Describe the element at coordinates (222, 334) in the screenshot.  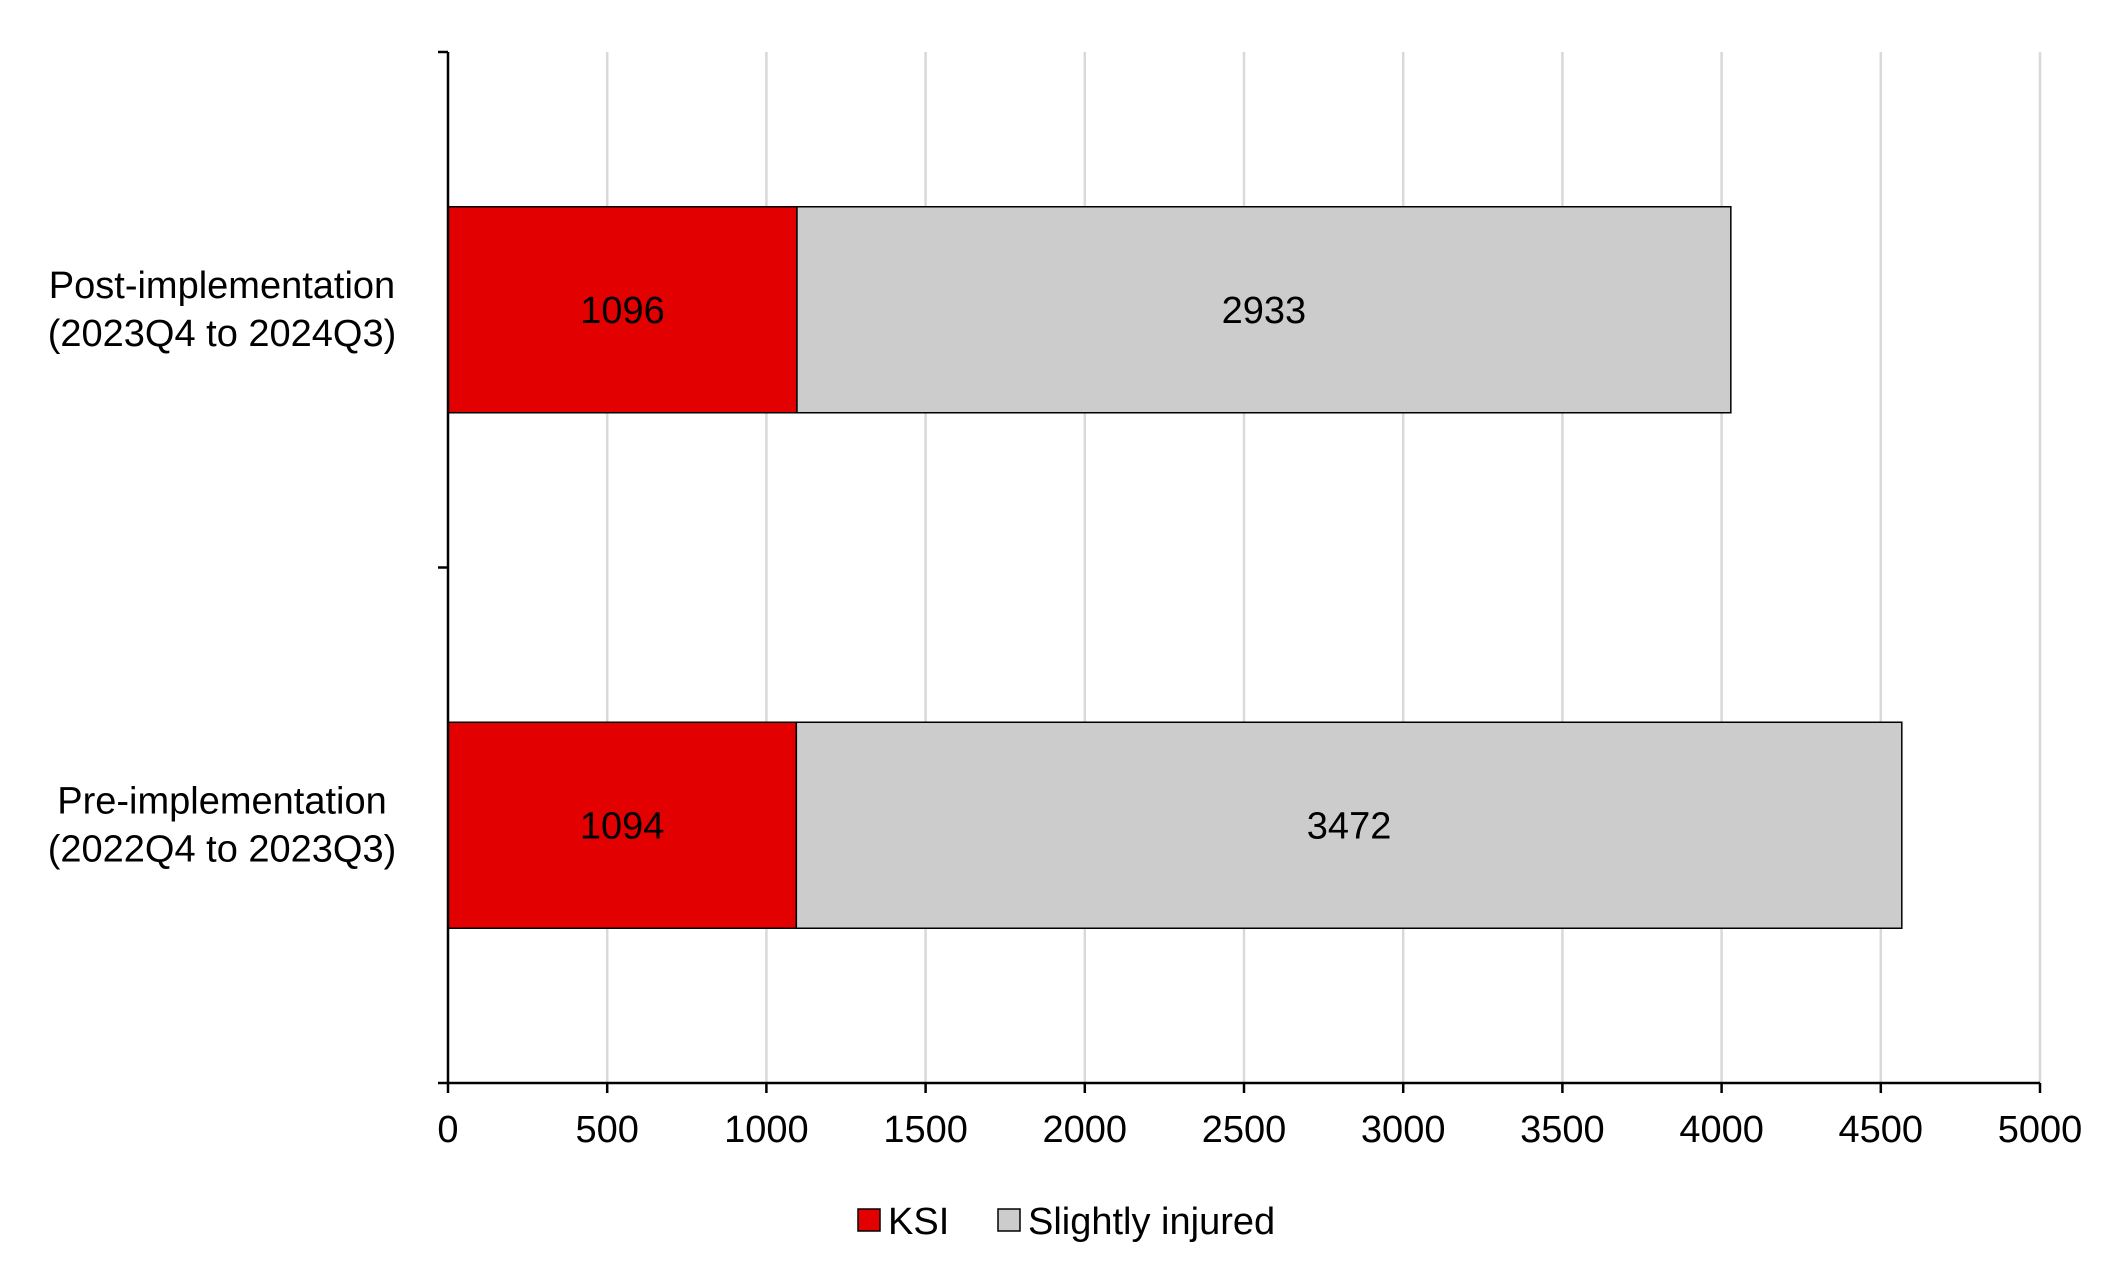
I see `category-label-line2: (2023Q4 to 2024Q3)` at that location.